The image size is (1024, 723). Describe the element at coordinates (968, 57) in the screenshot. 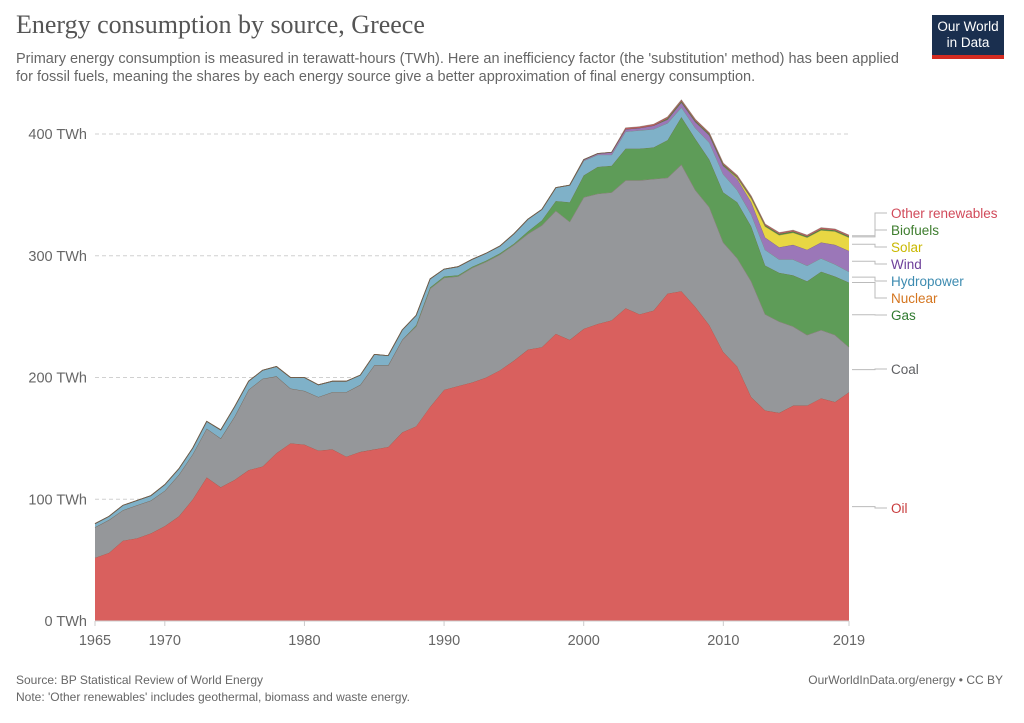

I see `logo-accent-bar` at that location.